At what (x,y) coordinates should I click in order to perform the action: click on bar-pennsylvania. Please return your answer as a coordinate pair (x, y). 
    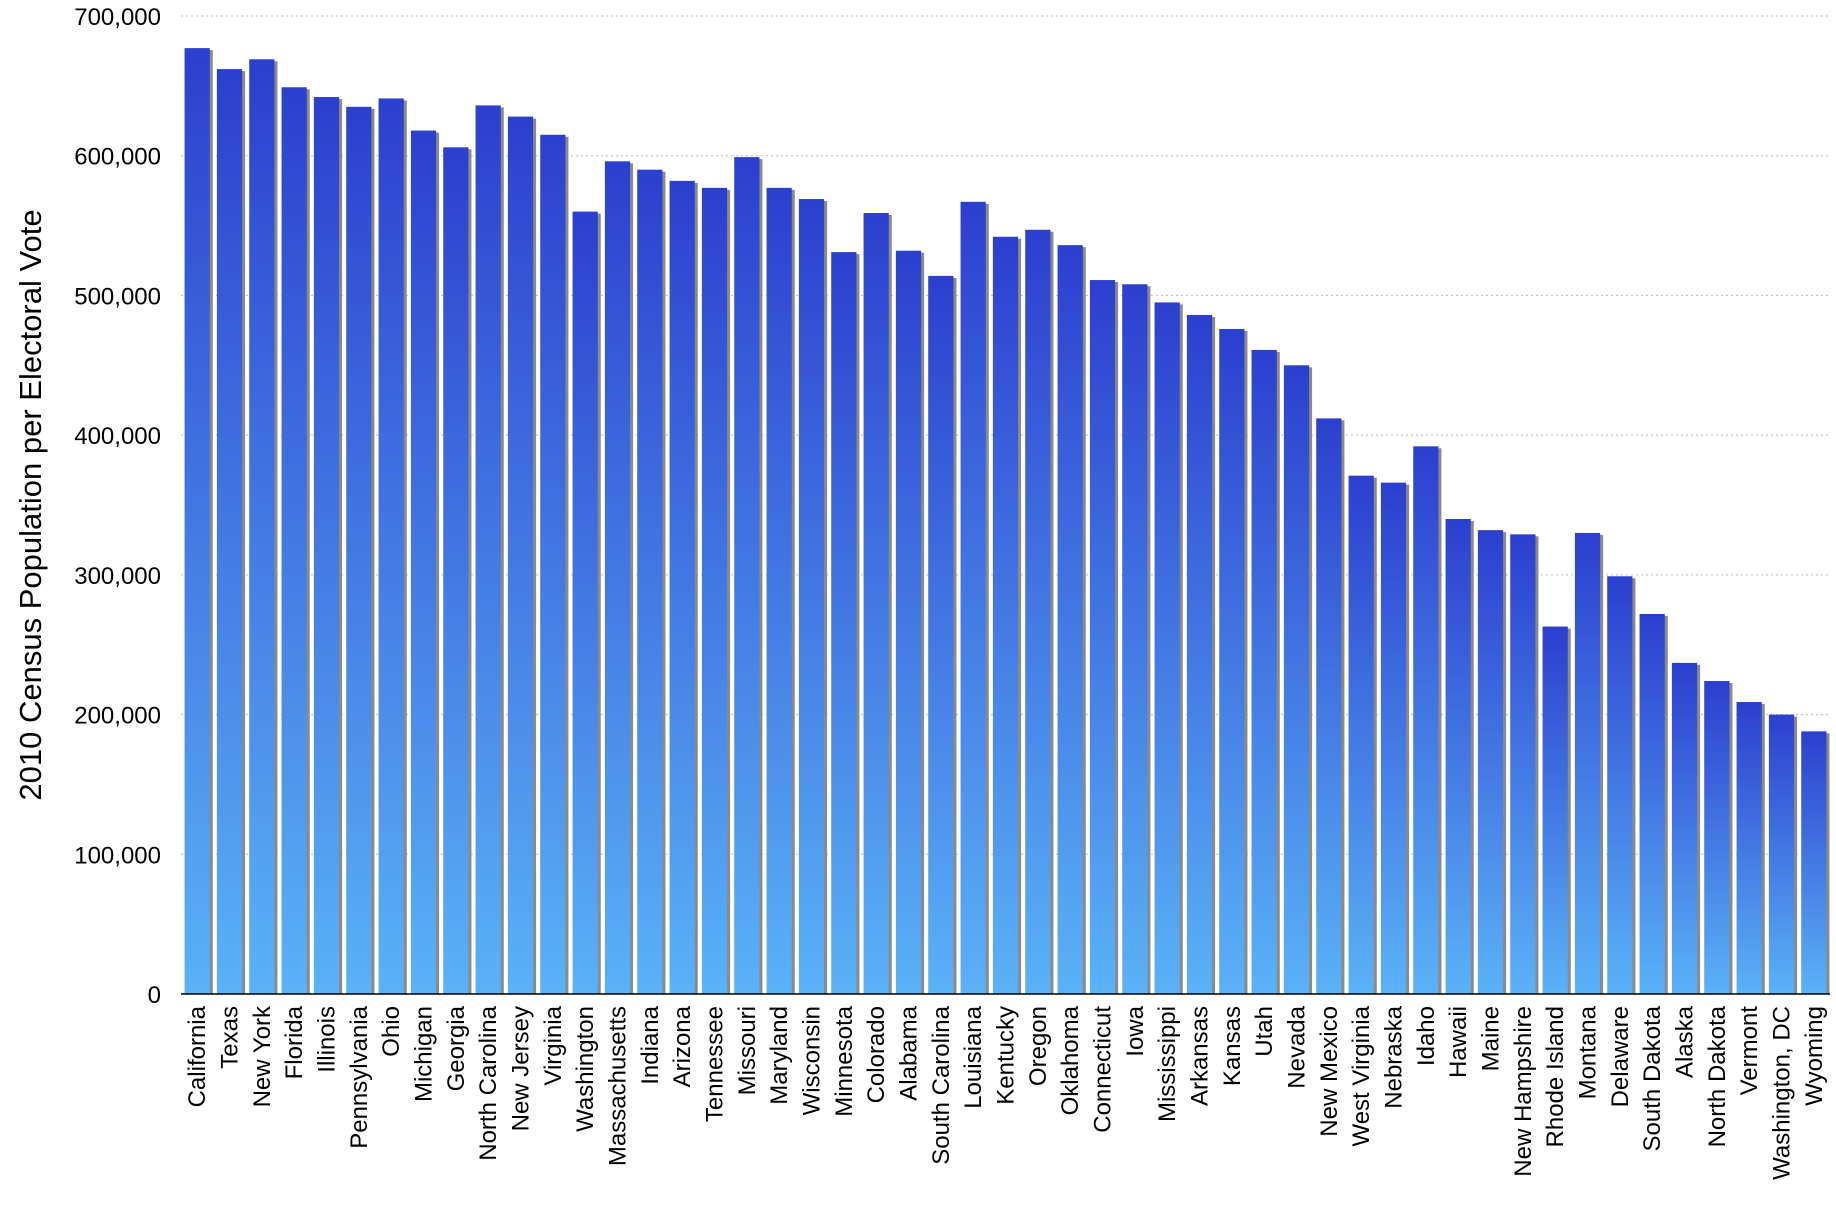
    Looking at the image, I should click on (359, 550).